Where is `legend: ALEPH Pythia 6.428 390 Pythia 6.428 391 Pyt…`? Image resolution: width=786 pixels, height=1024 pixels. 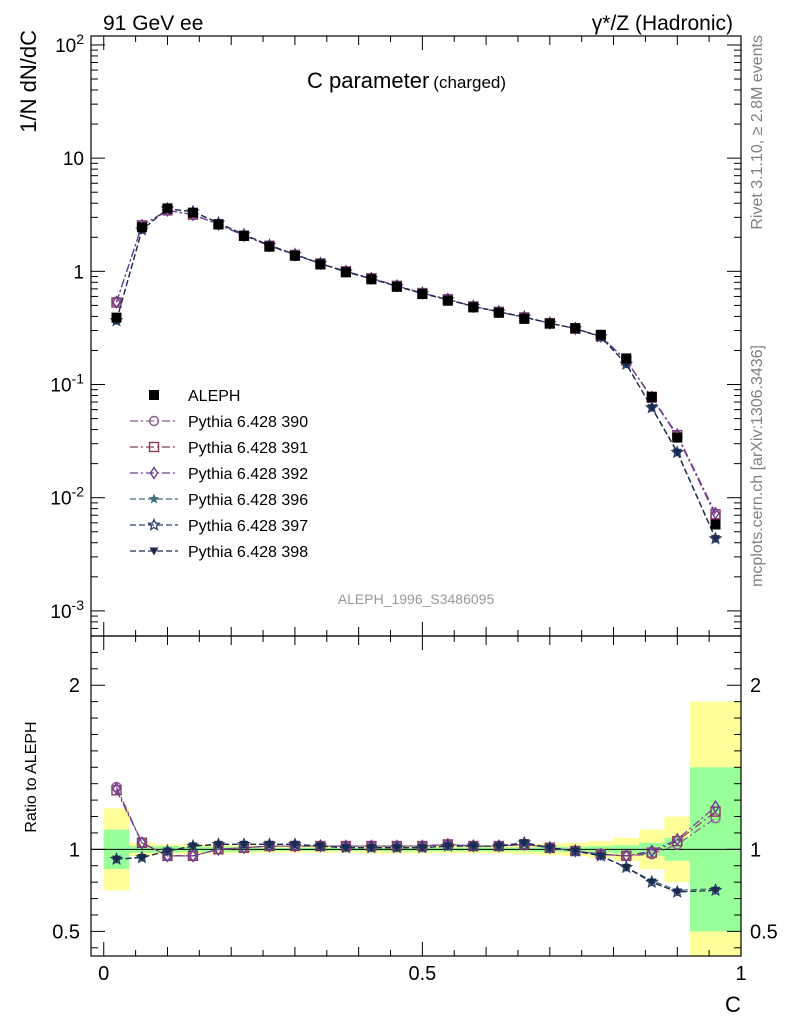 legend: ALEPH Pythia 6.428 390 Pythia 6.428 391 Pyt… is located at coordinates (219, 474).